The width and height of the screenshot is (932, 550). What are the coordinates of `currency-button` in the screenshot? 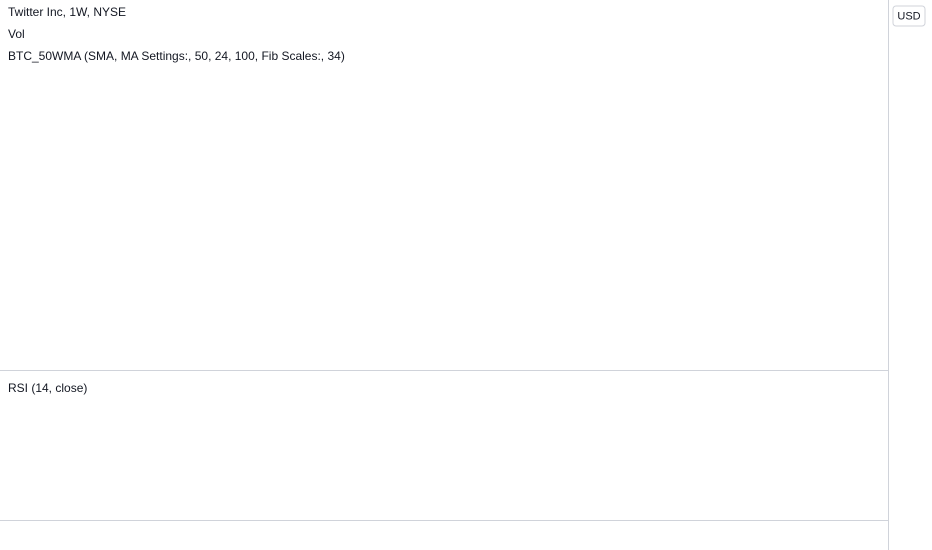 It's located at (909, 16).